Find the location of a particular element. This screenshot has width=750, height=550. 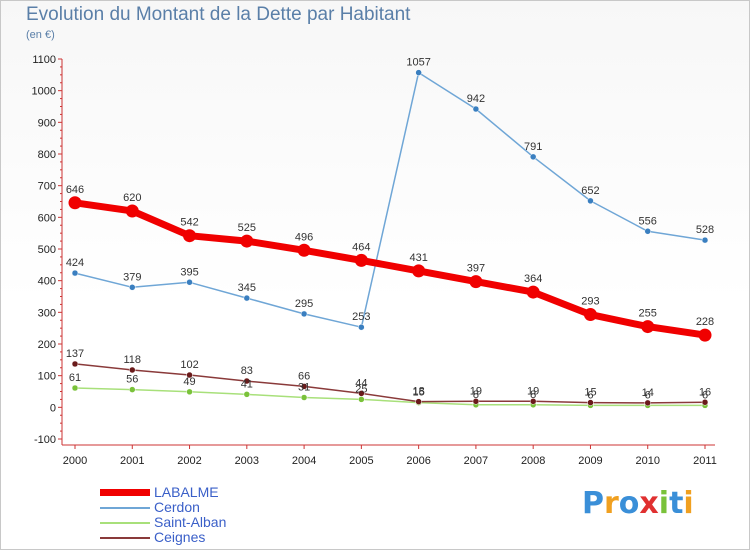

data-label-ceignes: 15 is located at coordinates (590, 393).